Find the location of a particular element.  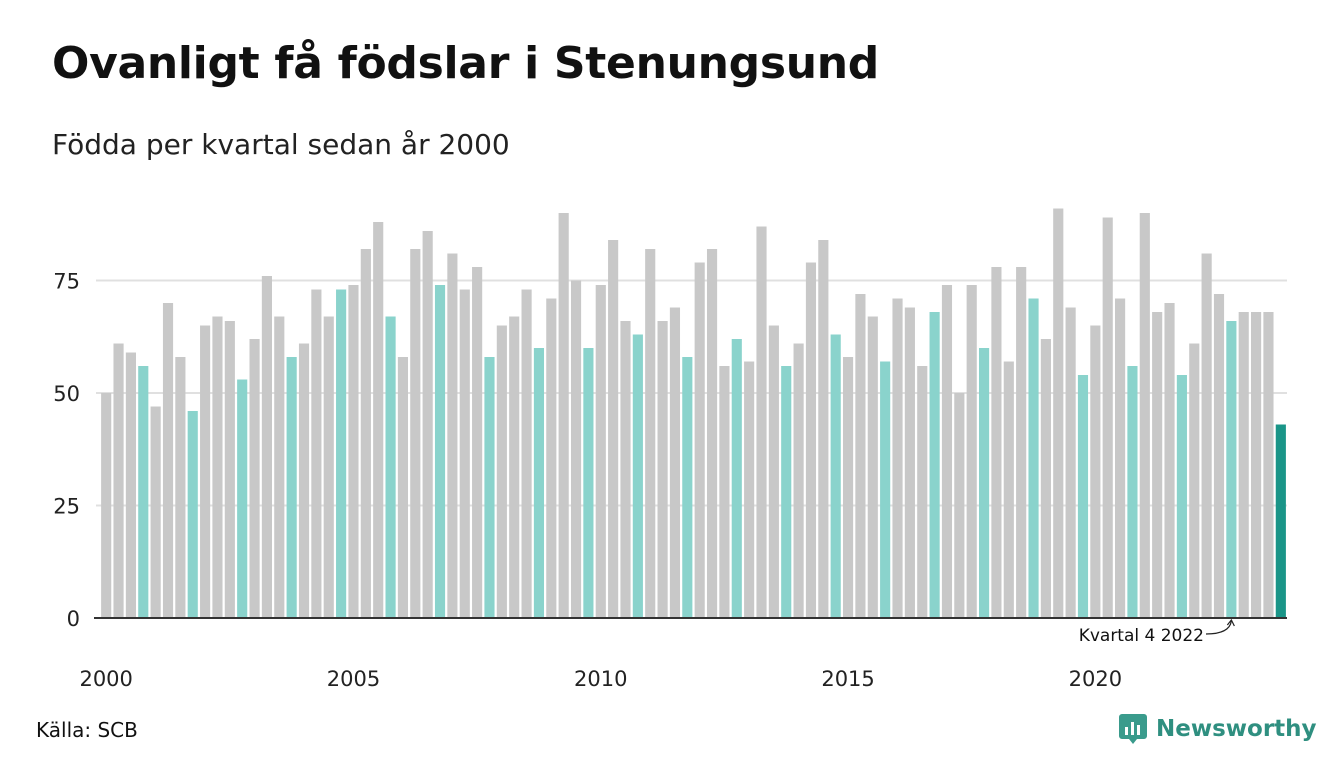

brand-logo: Newsworthy is located at coordinates (1217, 729).